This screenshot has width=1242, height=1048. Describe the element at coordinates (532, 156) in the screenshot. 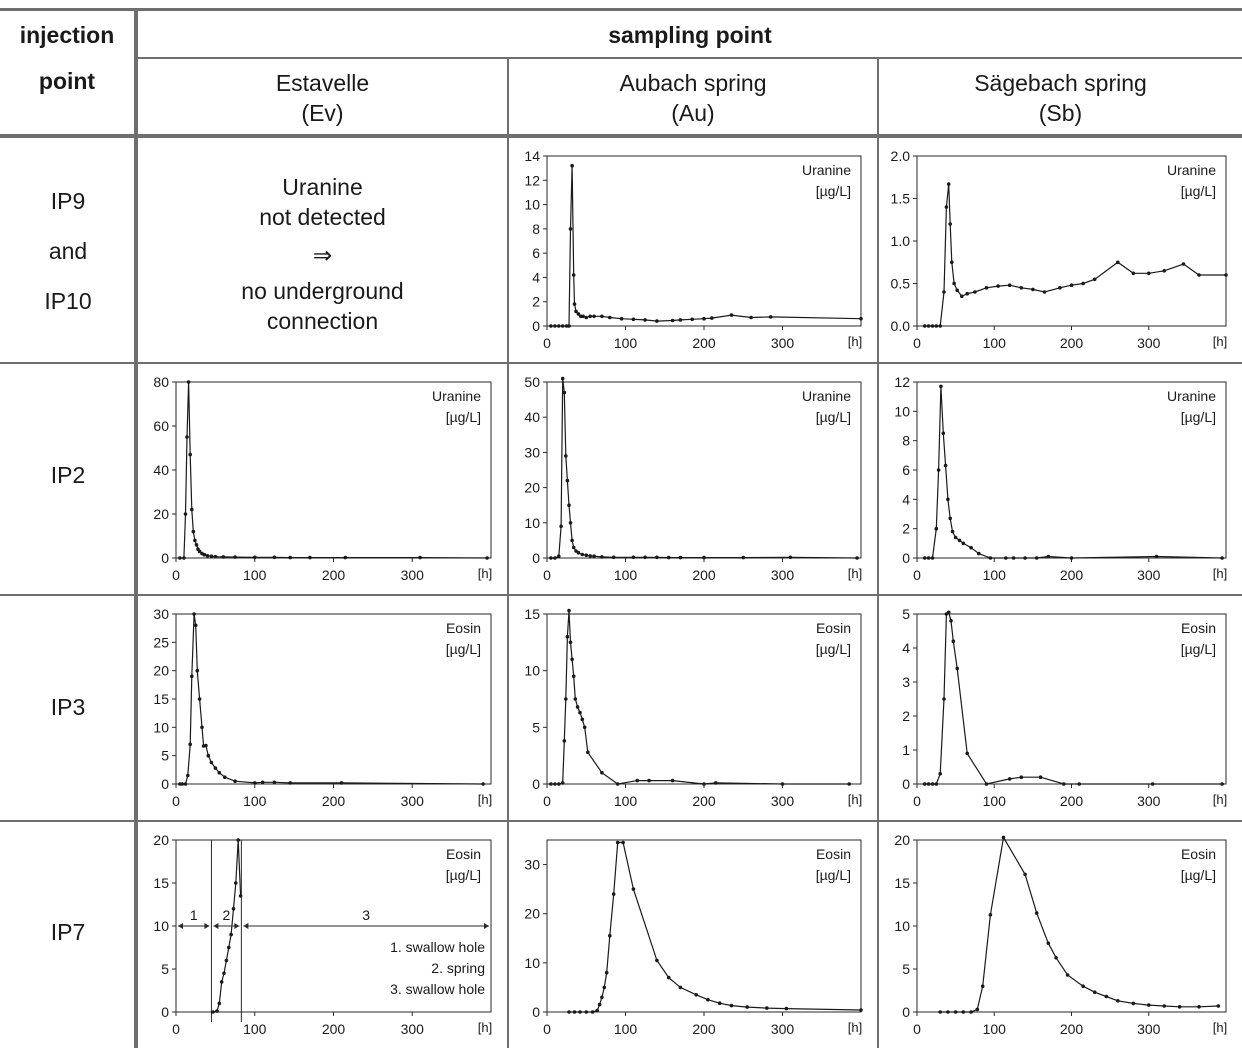

I see `y-tick-label: 14` at that location.